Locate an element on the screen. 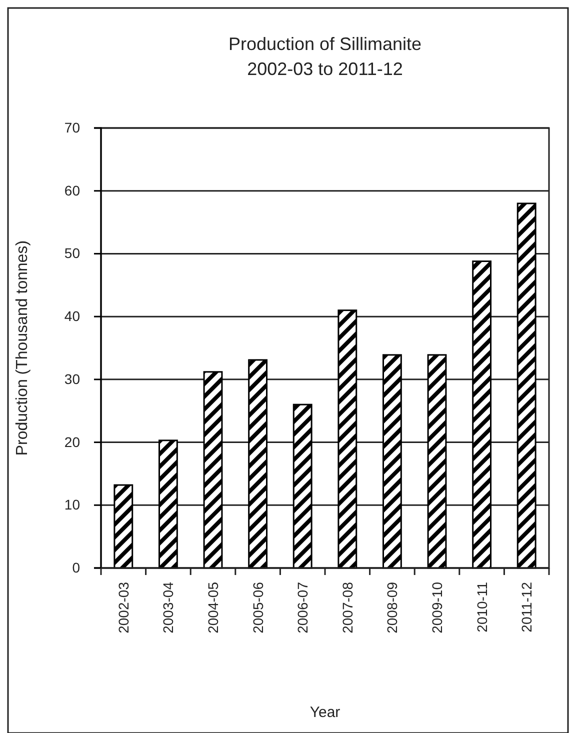 This screenshot has height=733, width=576. x-tick-label: 2006-07 is located at coordinates (302, 608).